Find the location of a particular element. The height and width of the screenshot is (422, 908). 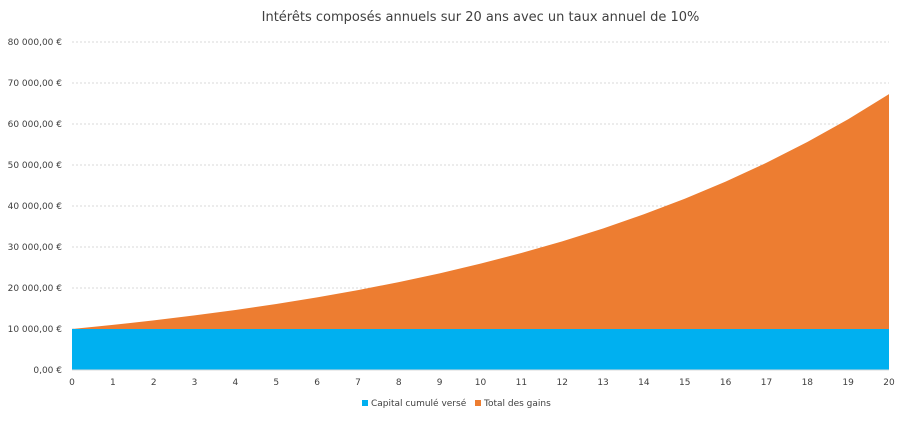

legend-label-capital: Capital cumulé versé is located at coordinates (419, 403).